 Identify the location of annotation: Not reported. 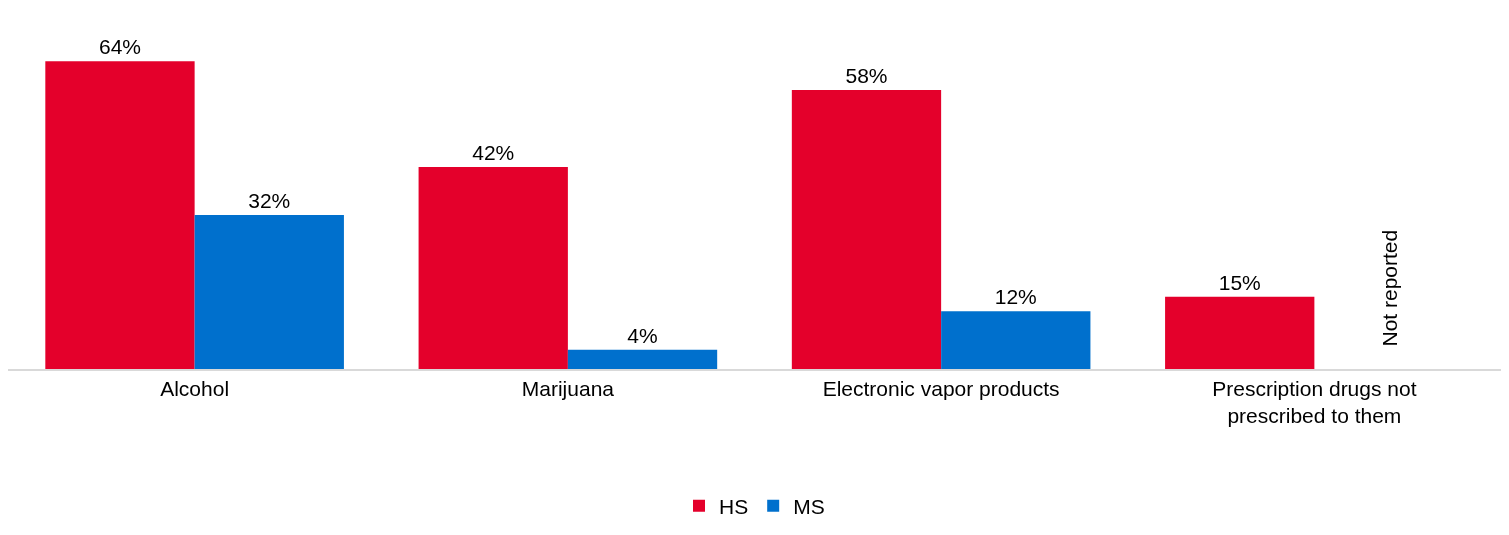
(1389, 288).